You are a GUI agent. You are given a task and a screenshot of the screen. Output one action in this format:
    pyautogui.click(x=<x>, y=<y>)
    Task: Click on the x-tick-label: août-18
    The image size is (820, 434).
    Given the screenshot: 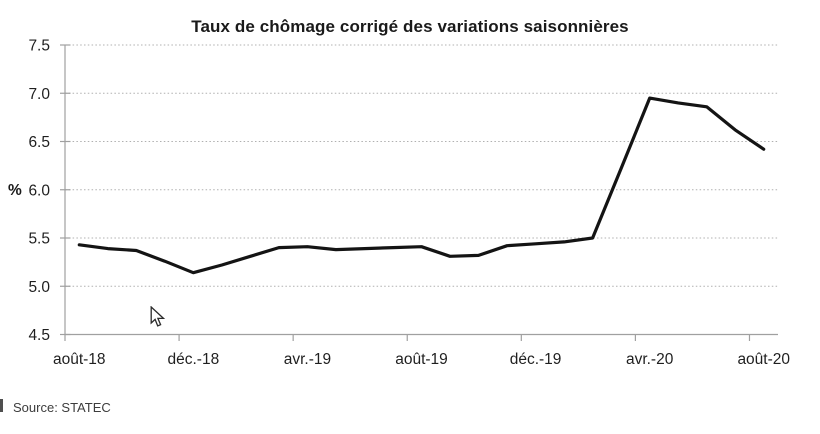 What is the action you would take?
    pyautogui.click(x=79, y=359)
    